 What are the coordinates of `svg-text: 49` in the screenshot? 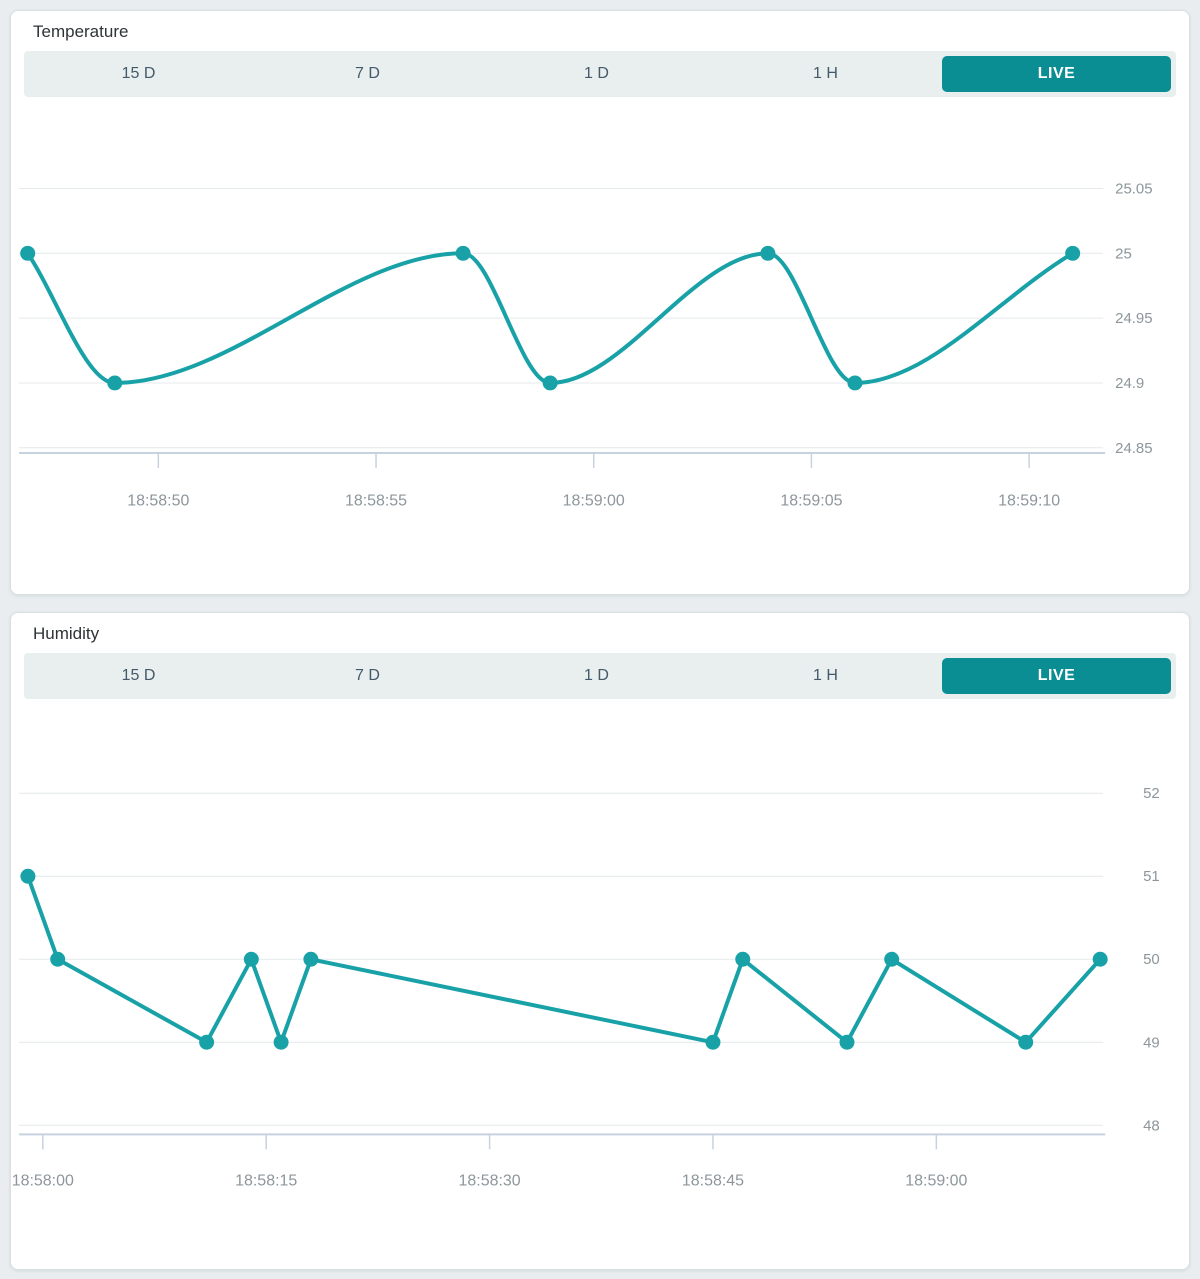 It's located at (1151, 1042).